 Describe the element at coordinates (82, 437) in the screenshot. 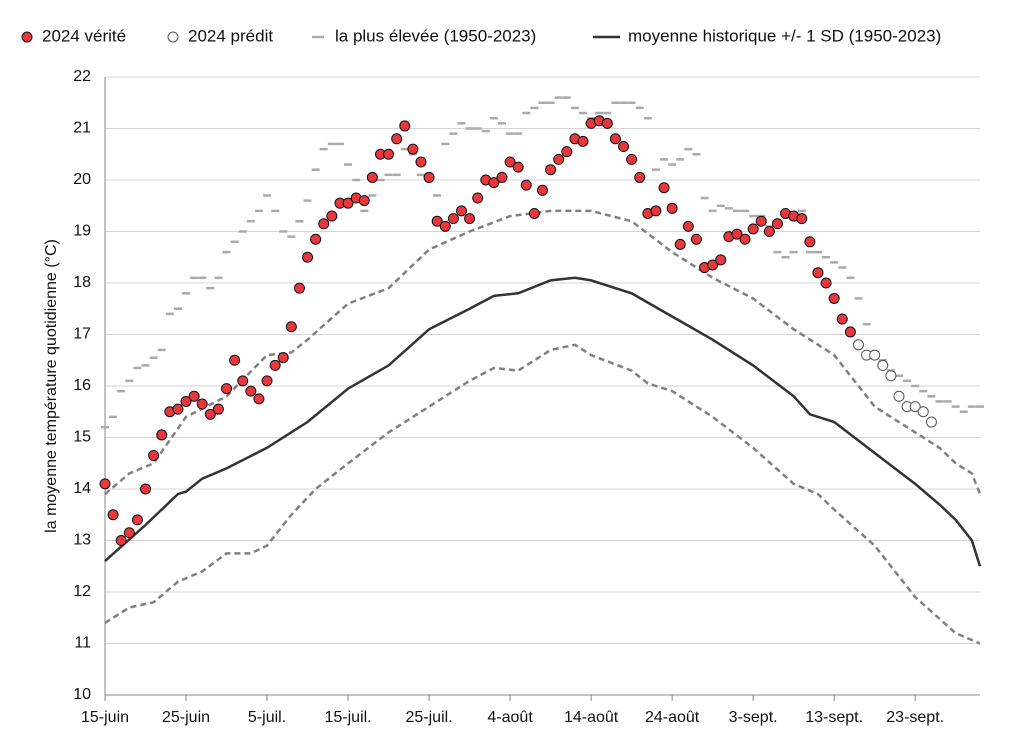

I see `y-tick-label: 15` at that location.